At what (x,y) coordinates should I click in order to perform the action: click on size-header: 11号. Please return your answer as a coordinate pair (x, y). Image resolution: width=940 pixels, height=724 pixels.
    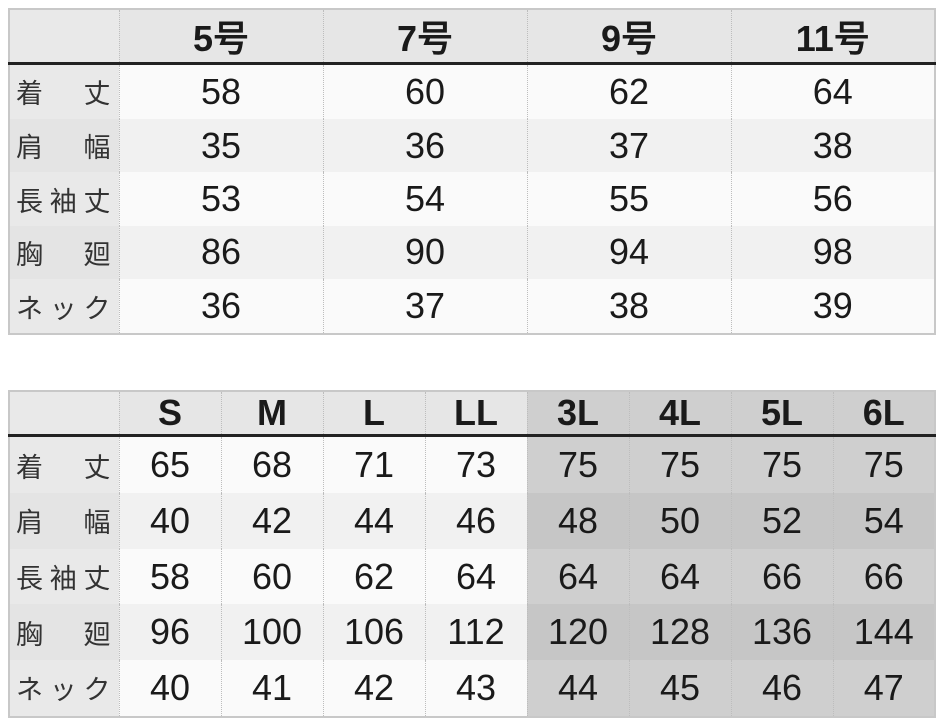
    Looking at the image, I should click on (832, 37).